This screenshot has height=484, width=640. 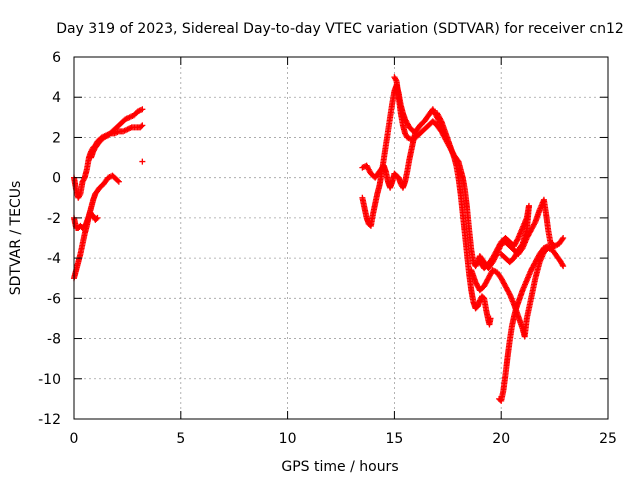 I want to click on y-tick-label: -4, so click(x=54, y=259).